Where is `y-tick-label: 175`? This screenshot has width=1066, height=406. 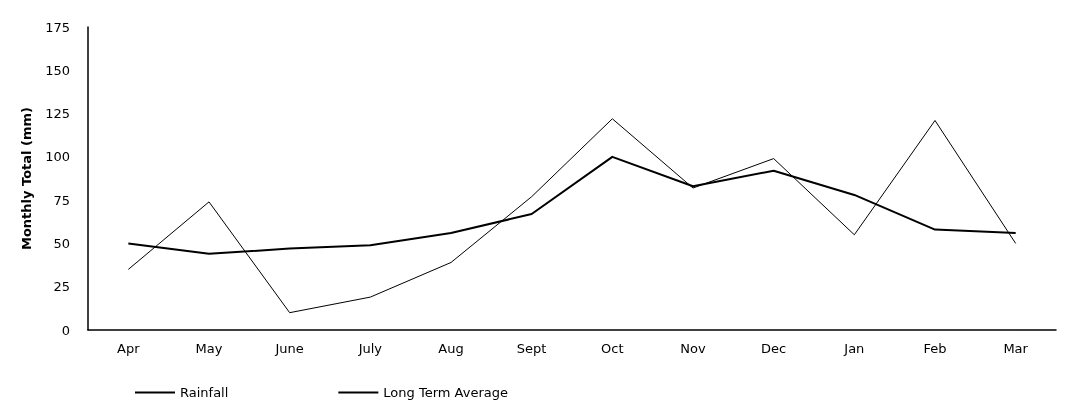 y-tick-label: 175 is located at coordinates (57, 27).